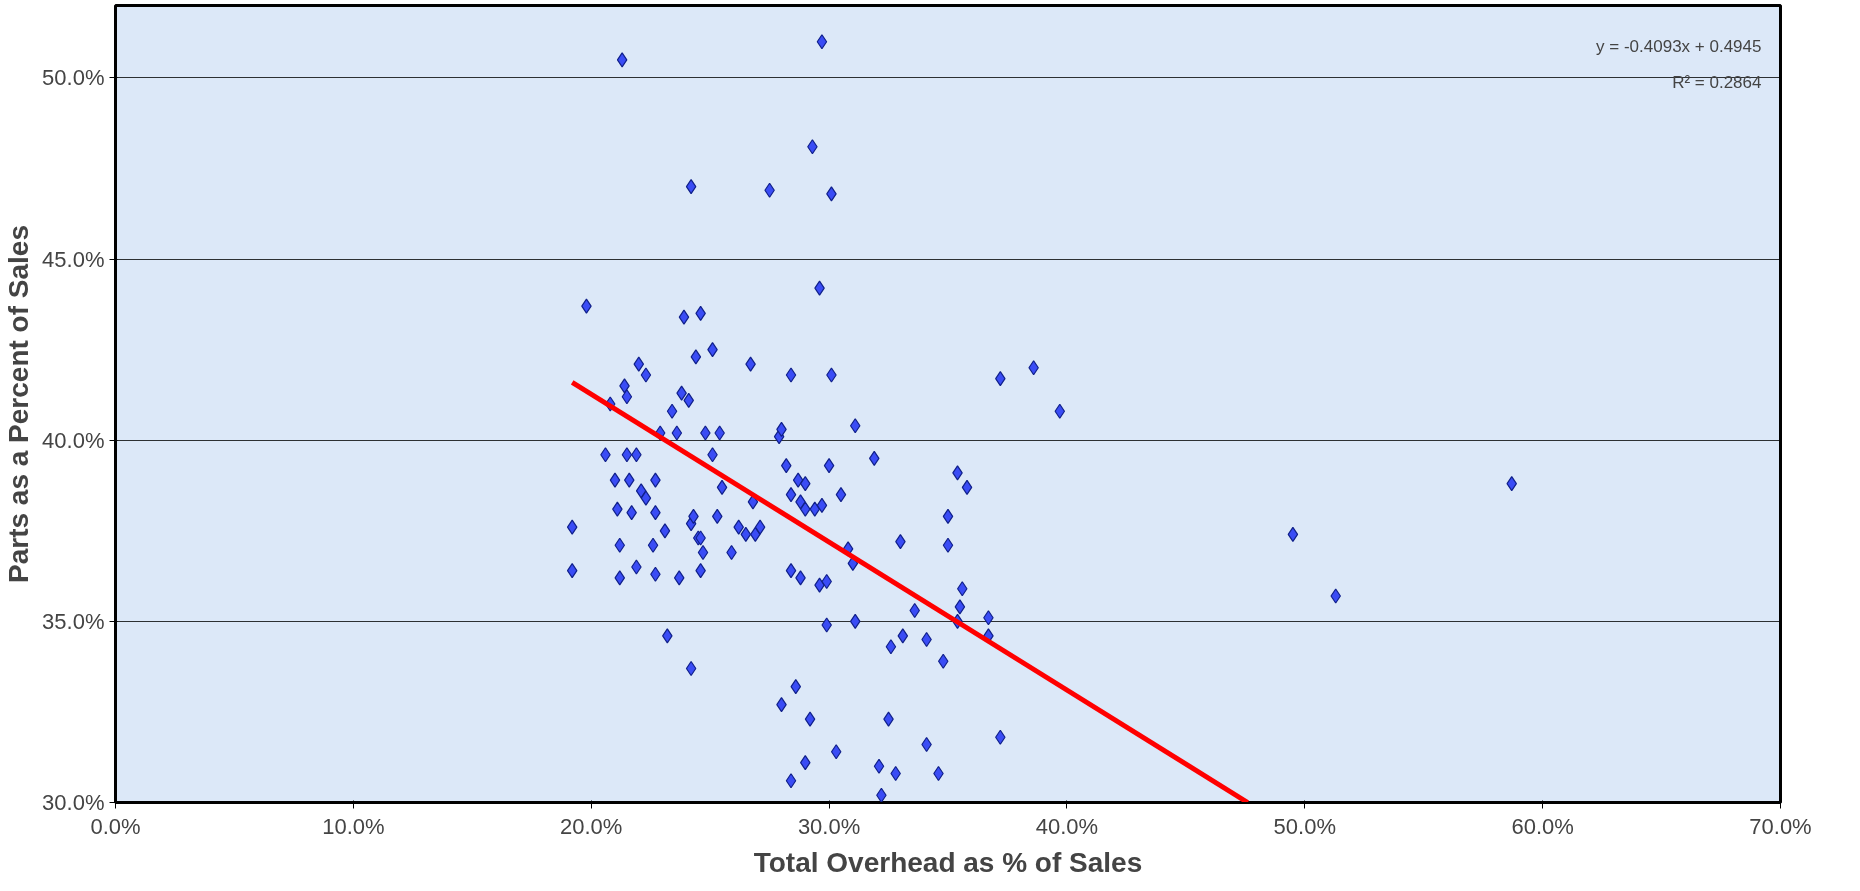 This screenshot has width=1860, height=891. Describe the element at coordinates (353, 826) in the screenshot. I see `x-tick-label: 10.0%` at that location.